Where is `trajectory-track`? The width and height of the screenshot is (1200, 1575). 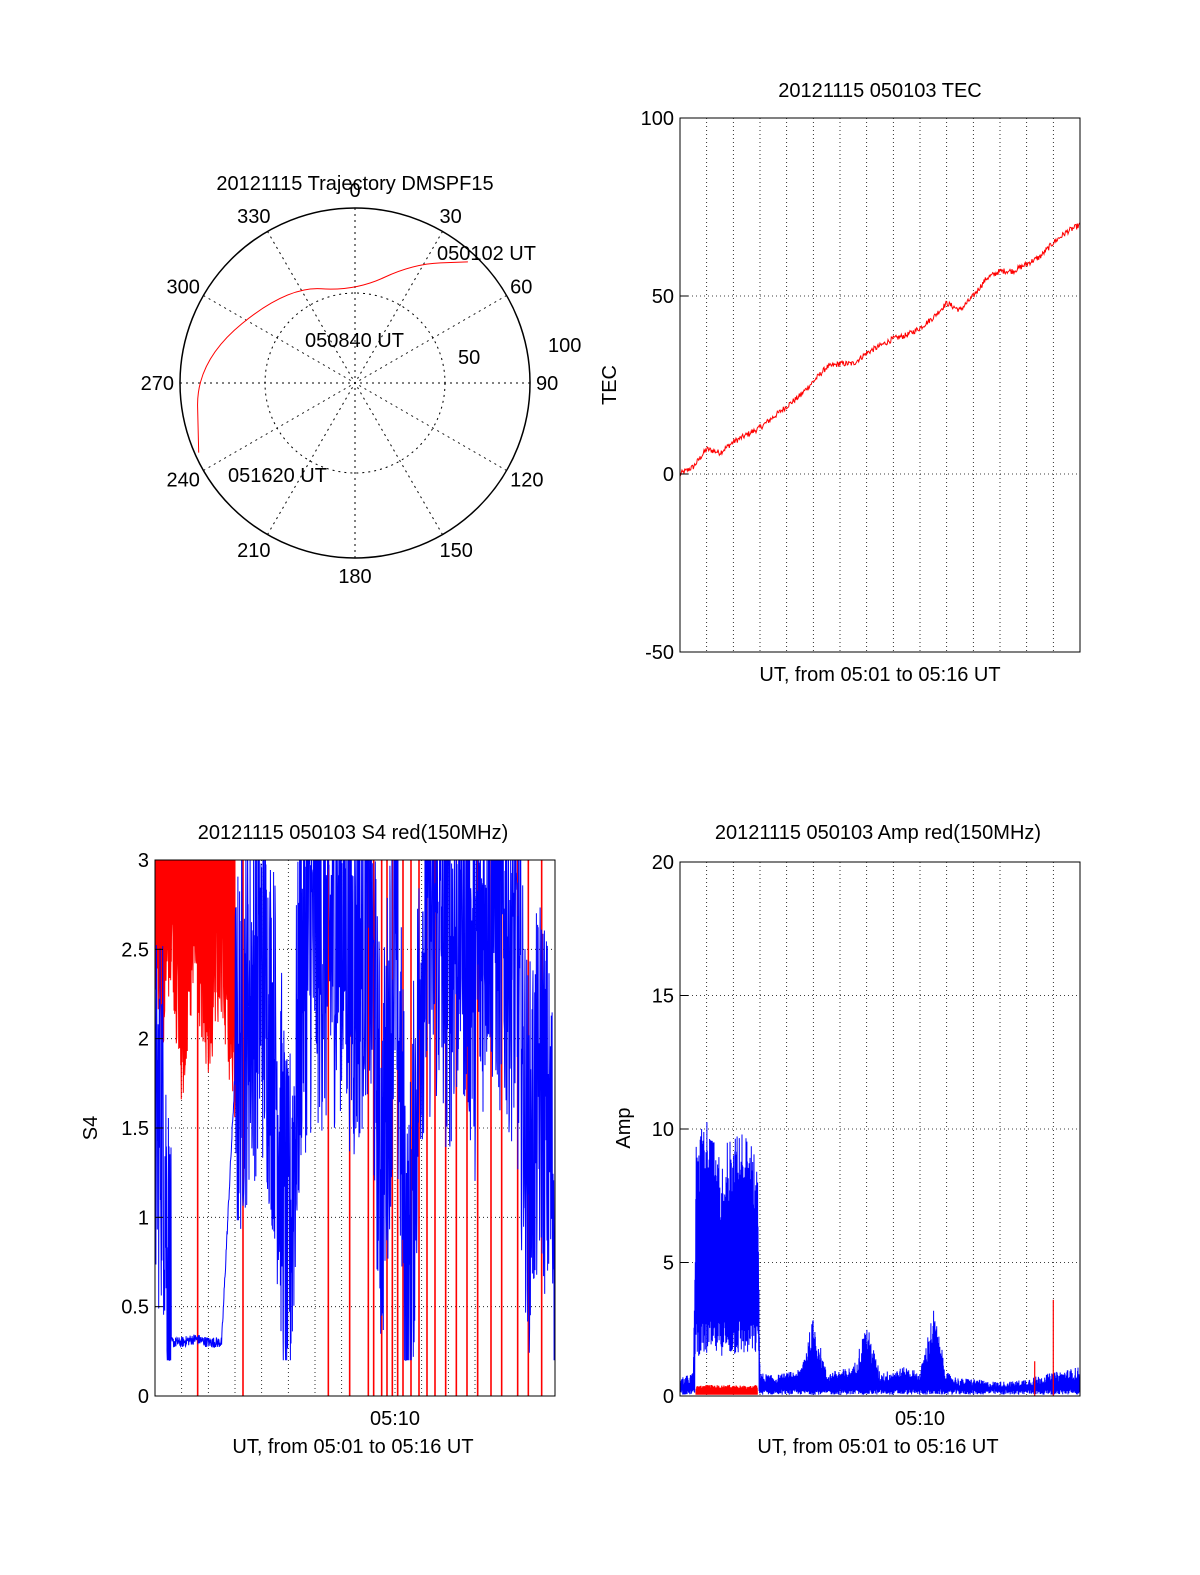
trajectory-track is located at coordinates (332, 357).